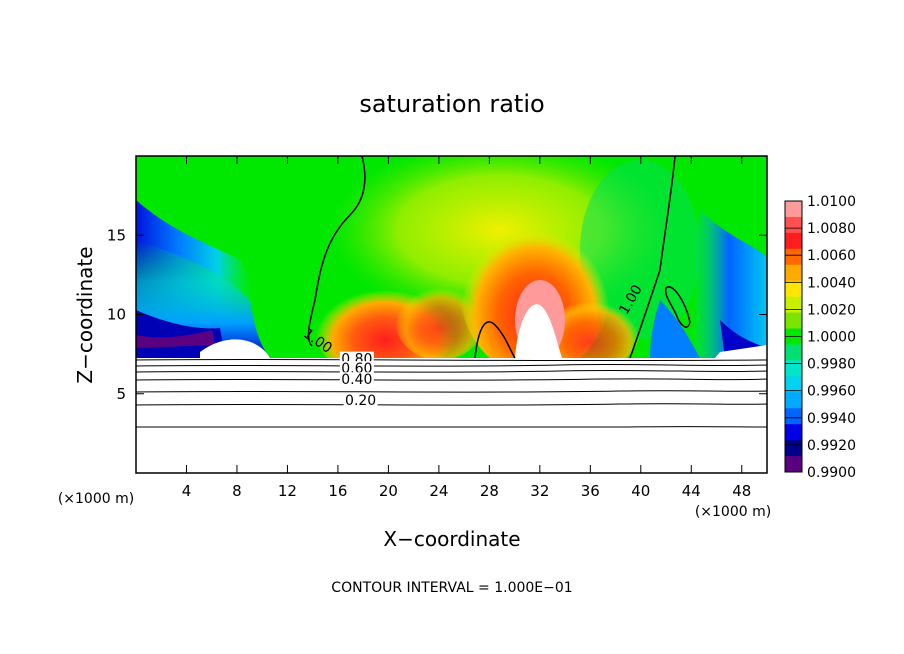  I want to click on colorbar-label: 1.0100, so click(831, 202).